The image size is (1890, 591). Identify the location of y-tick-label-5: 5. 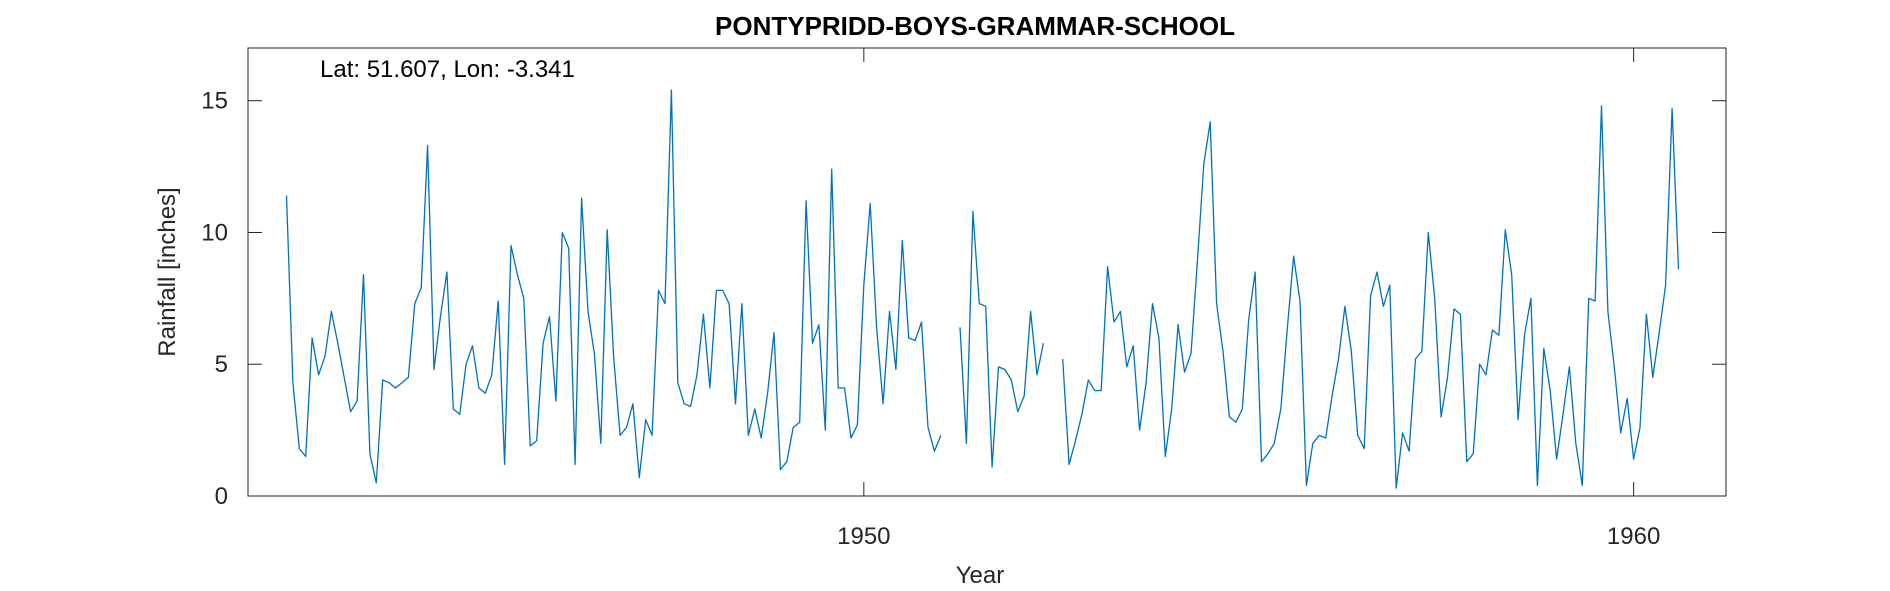
(221, 364).